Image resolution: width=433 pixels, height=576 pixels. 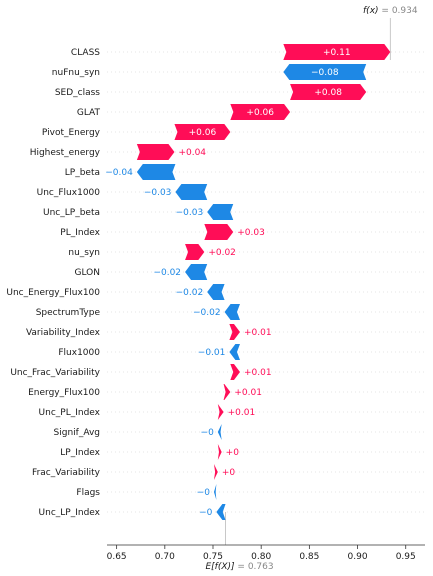 I want to click on bar-unc-flux1000, so click(x=191, y=192).